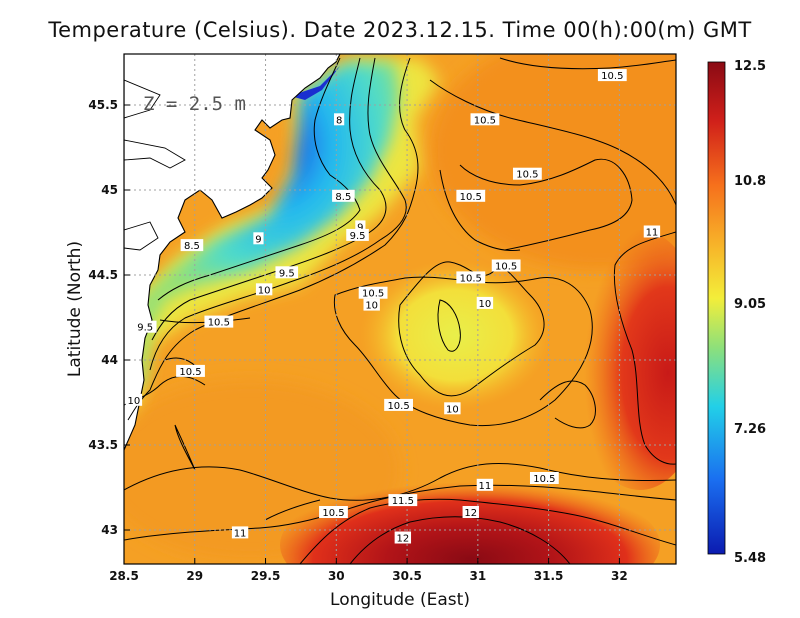  Describe the element at coordinates (750, 429) in the screenshot. I see `colorbar-label: 7.26` at that location.